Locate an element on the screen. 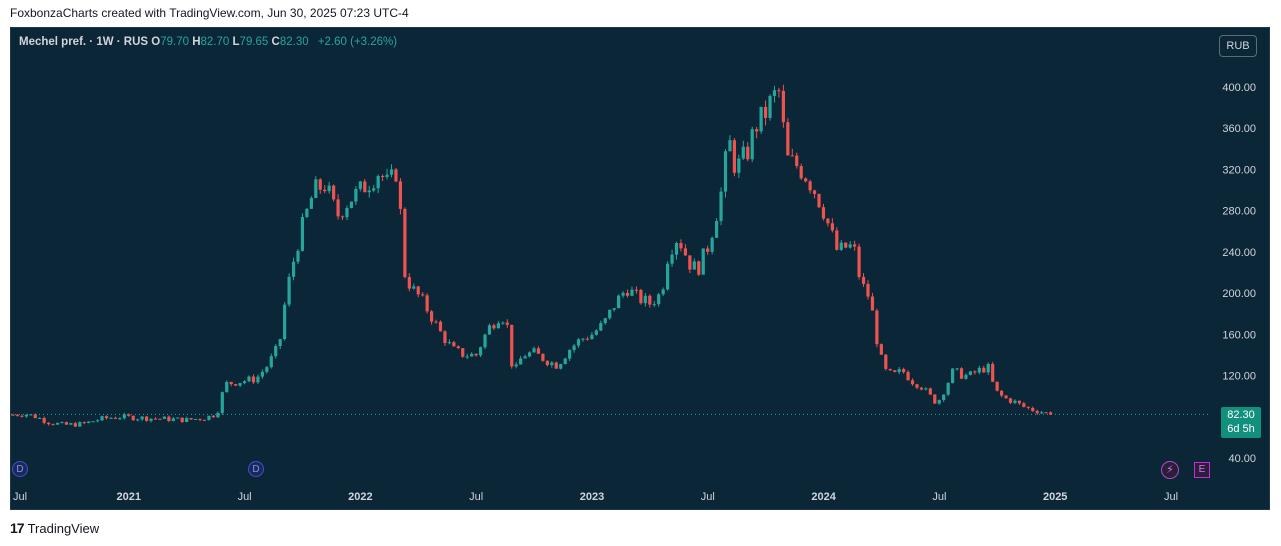 The width and height of the screenshot is (1281, 546). split-event-icon: ⚡ is located at coordinates (1170, 470).